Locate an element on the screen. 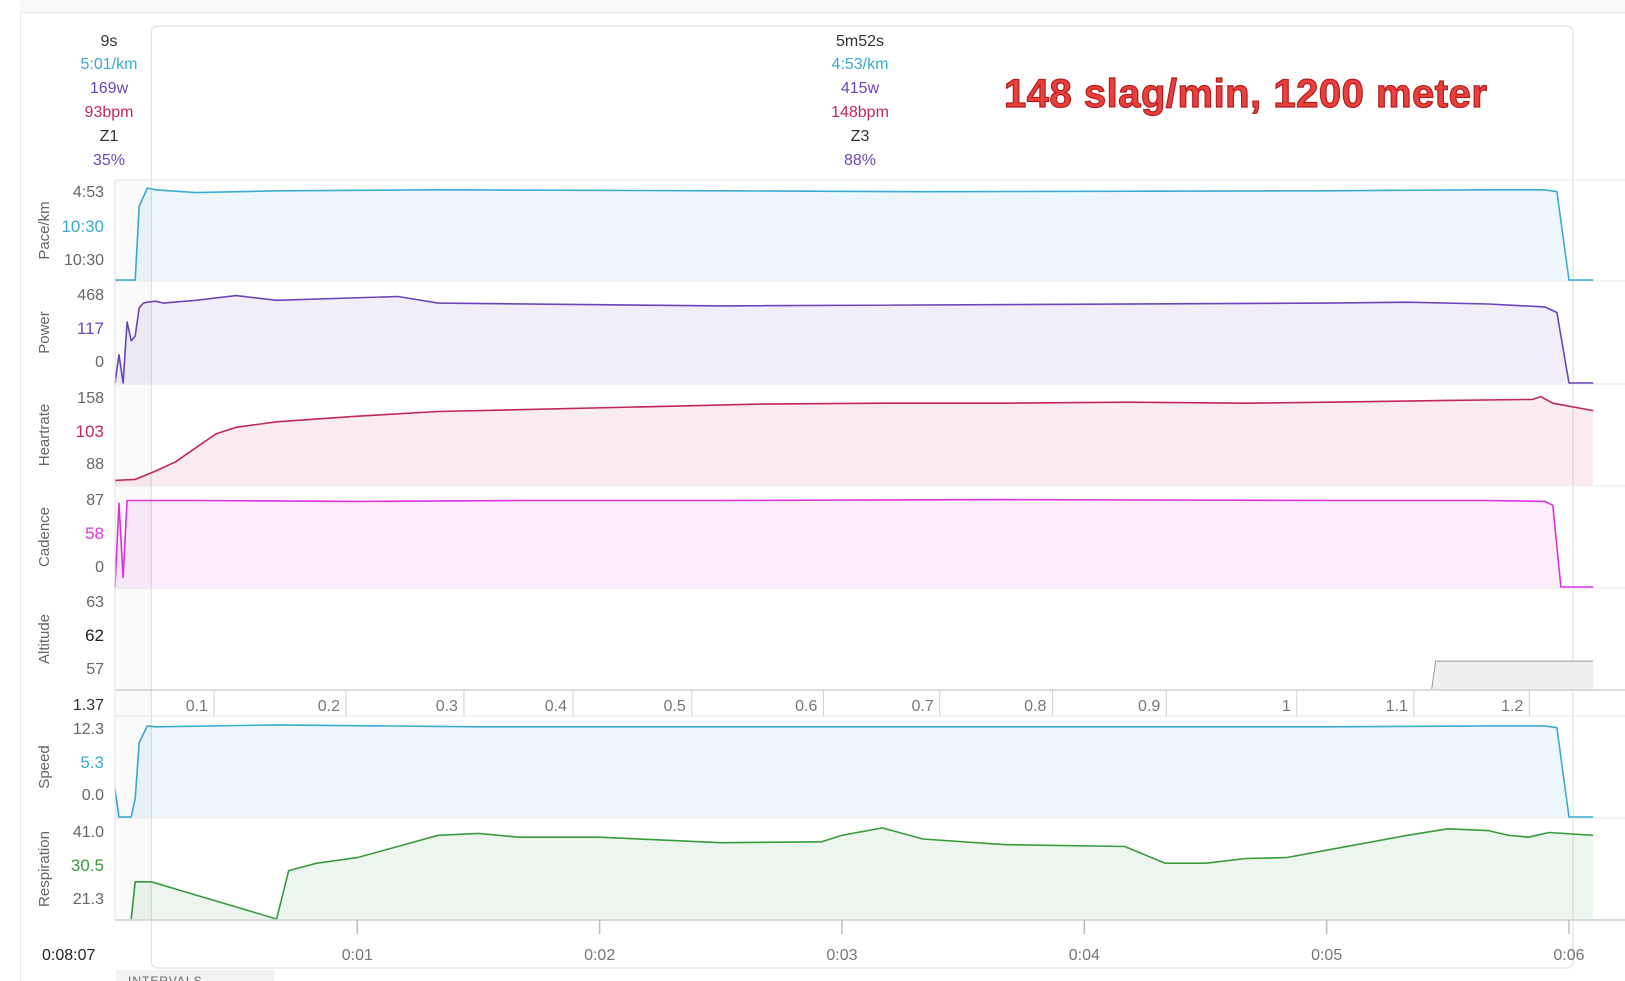  distance-tick-8: 0.9 is located at coordinates (1149, 706).